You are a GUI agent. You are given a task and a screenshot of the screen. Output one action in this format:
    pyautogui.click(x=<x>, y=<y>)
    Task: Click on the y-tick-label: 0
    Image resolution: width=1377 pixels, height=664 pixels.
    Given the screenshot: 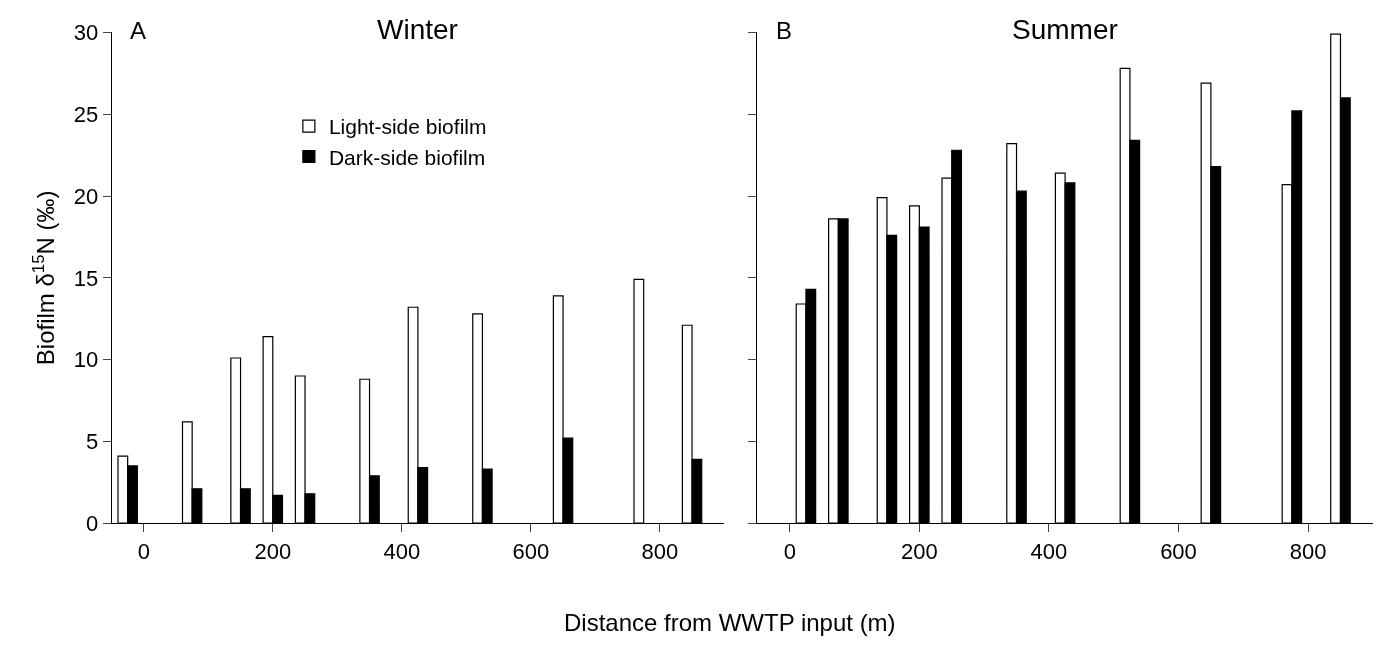 What is the action you would take?
    pyautogui.click(x=92, y=523)
    